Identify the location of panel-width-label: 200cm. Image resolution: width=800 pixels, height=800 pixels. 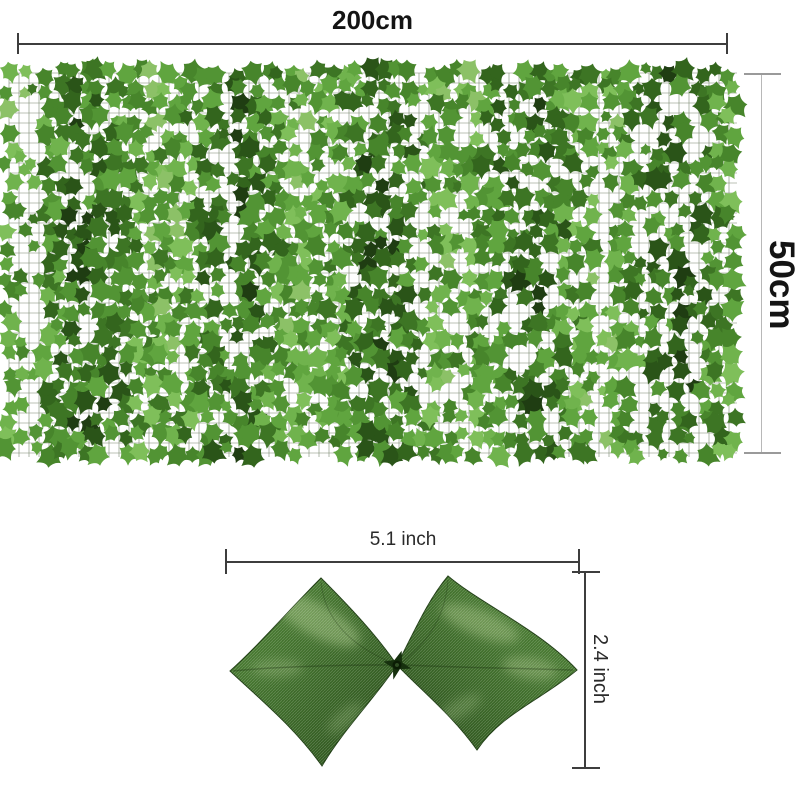
(372, 20).